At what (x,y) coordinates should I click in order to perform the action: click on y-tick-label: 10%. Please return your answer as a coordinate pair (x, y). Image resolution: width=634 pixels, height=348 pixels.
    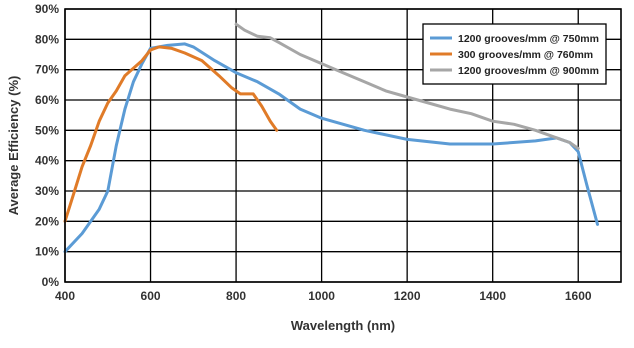
    Looking at the image, I should click on (47, 252).